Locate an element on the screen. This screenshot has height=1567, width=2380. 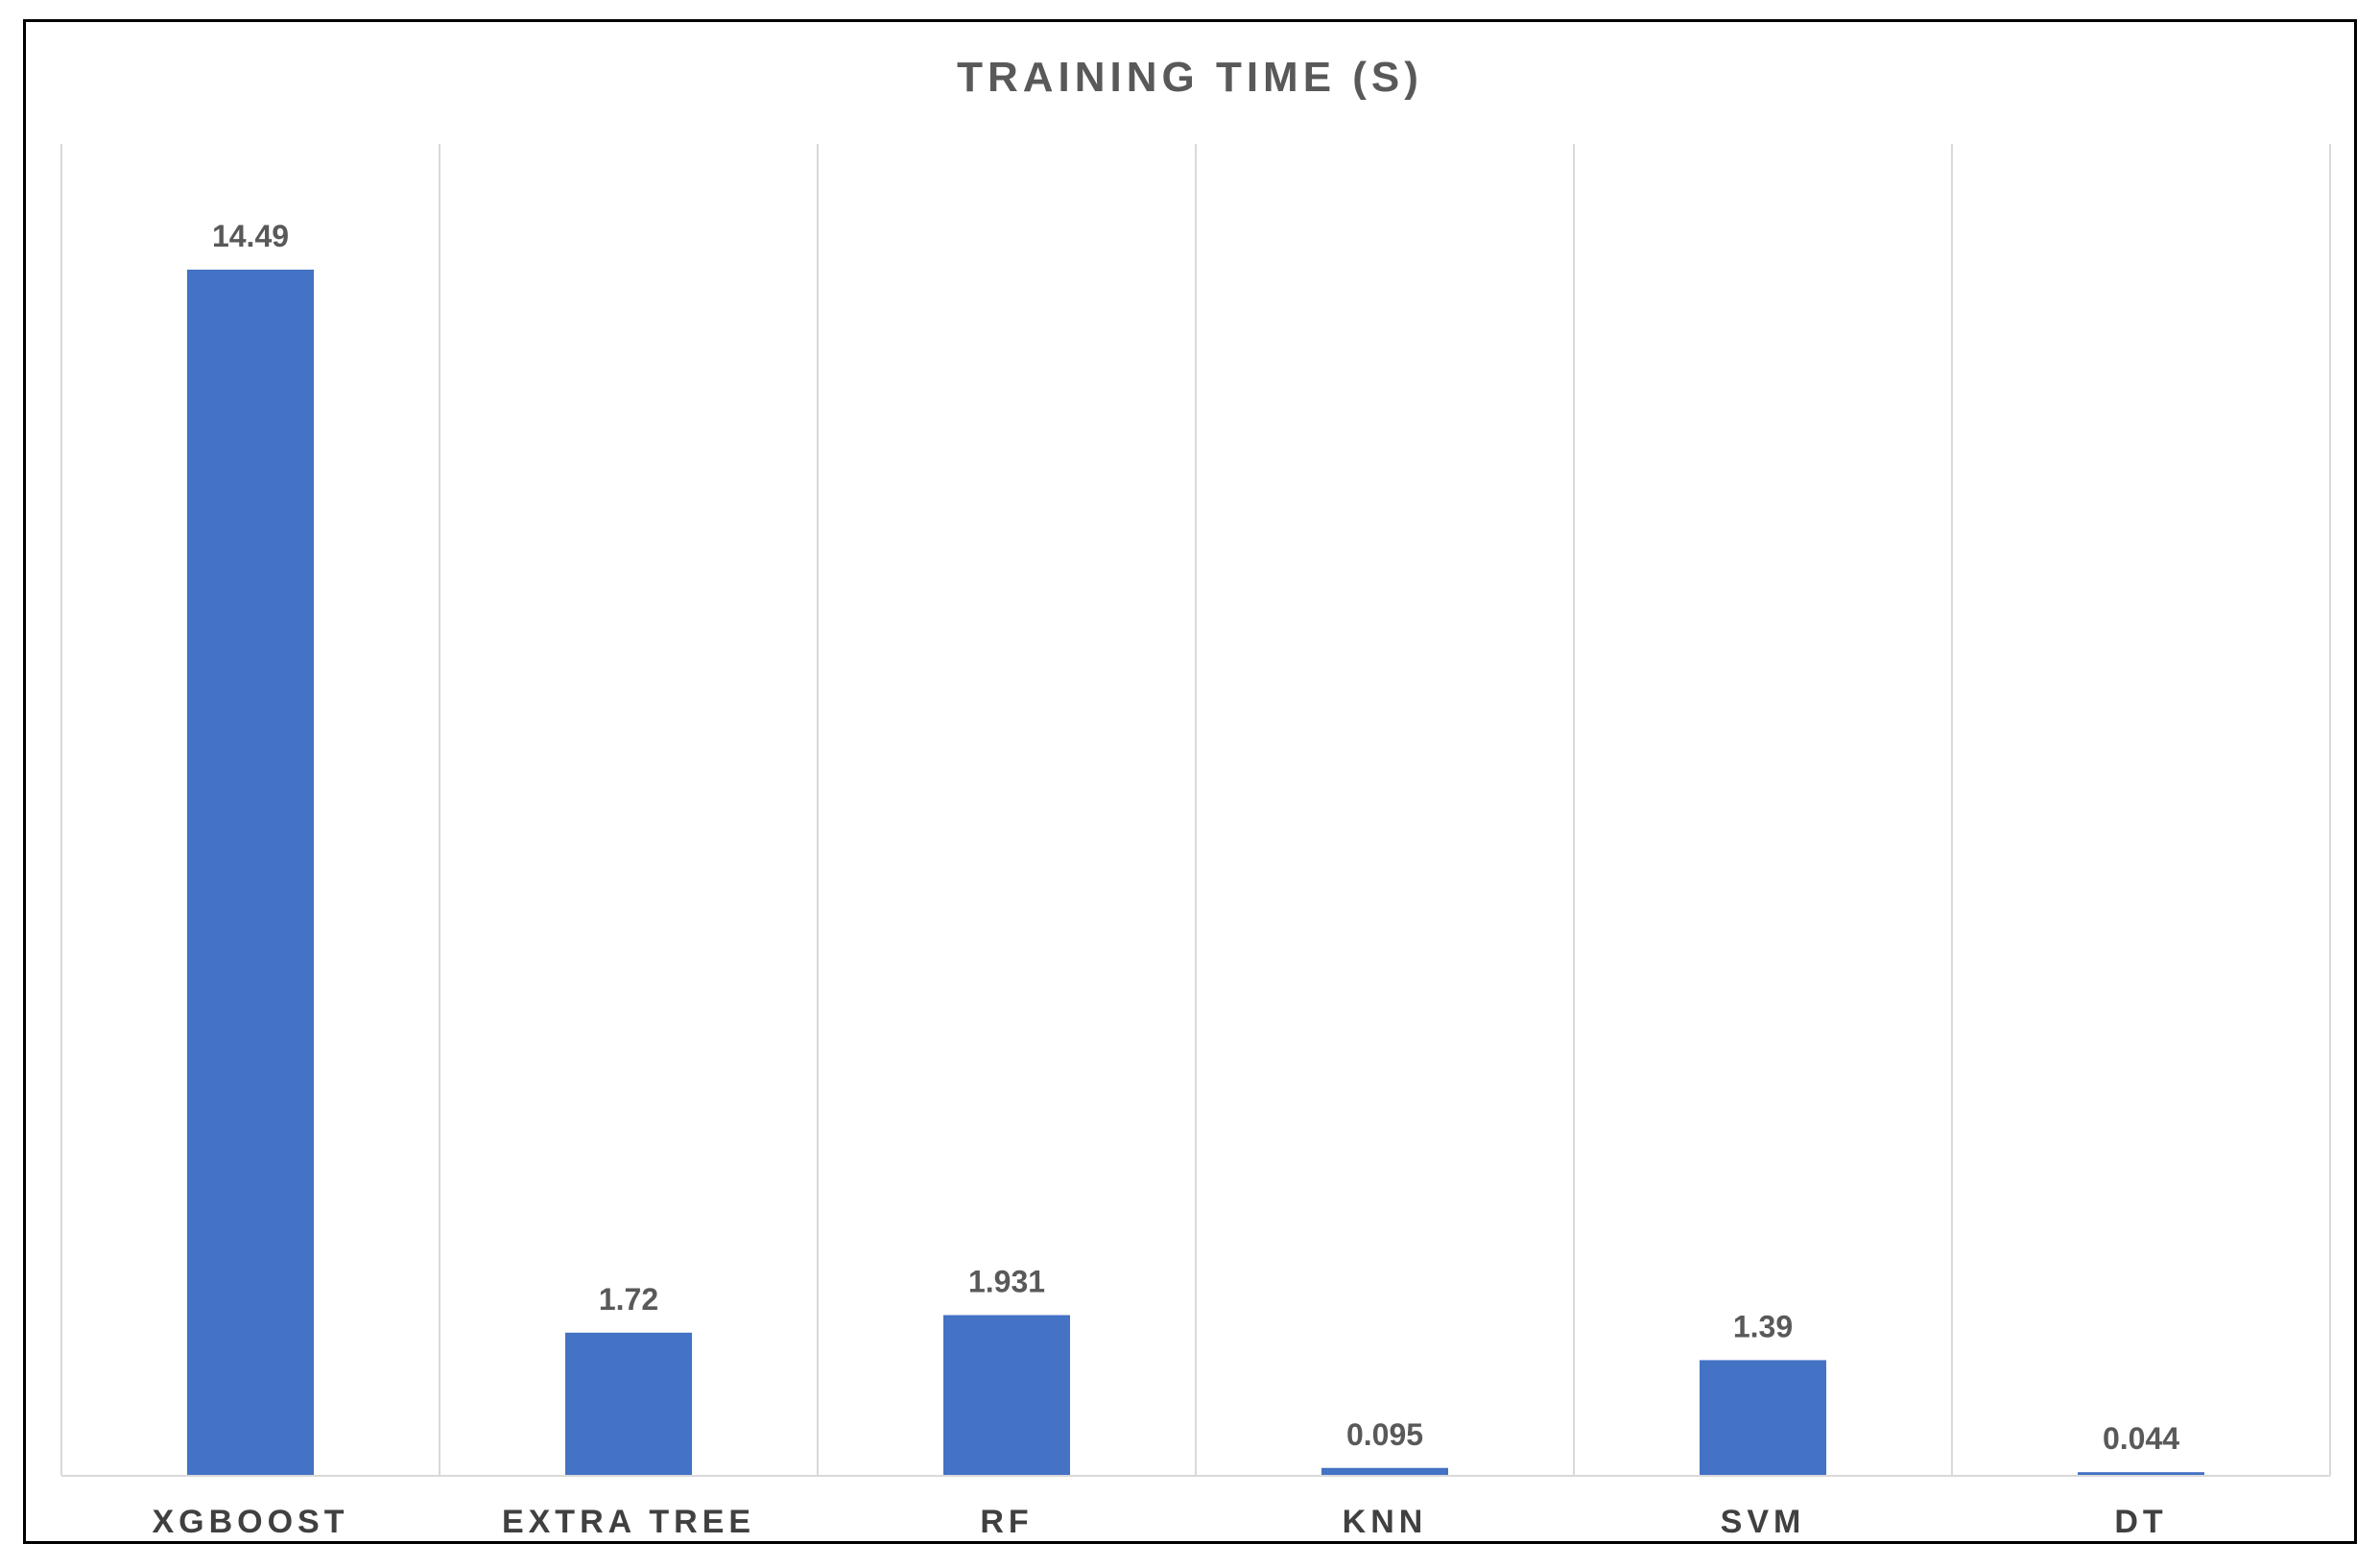
bar-extra-tree is located at coordinates (629, 1404).